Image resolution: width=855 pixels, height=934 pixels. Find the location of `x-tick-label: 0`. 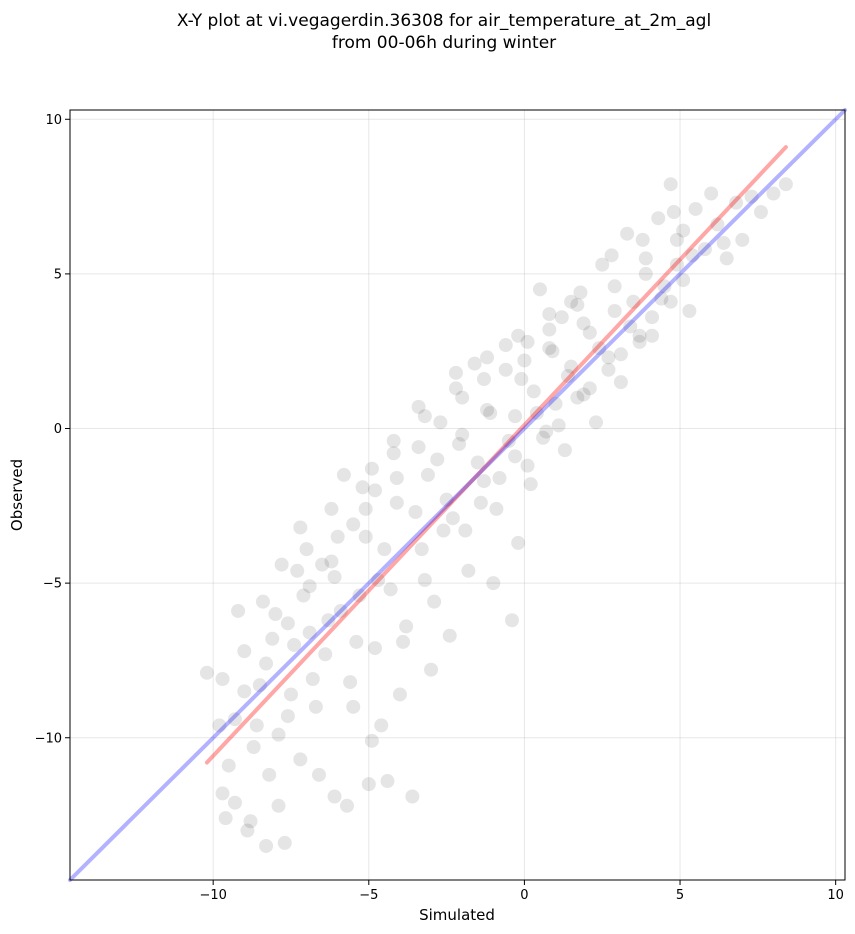

x-tick-label: 0 is located at coordinates (524, 895).